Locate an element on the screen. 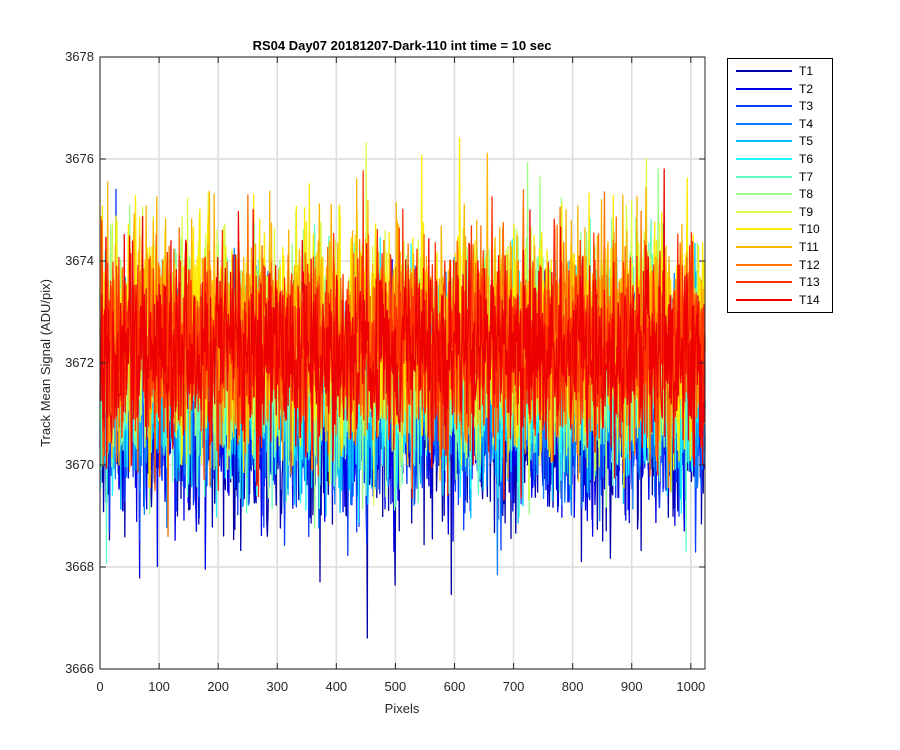  legend-item-t13: T13 is located at coordinates (780, 282).